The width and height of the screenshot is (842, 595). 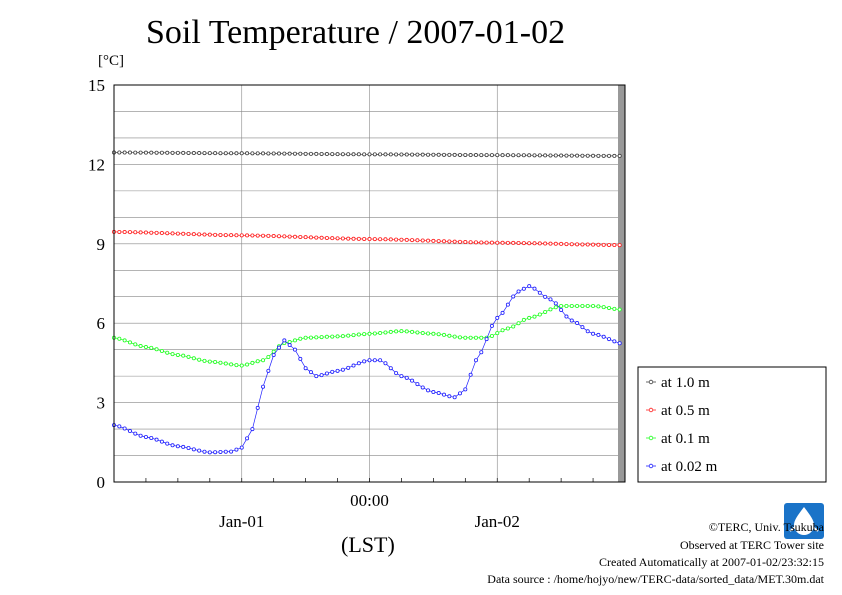 What do you see at coordinates (732, 424) in the screenshot?
I see `legend-box` at bounding box center [732, 424].